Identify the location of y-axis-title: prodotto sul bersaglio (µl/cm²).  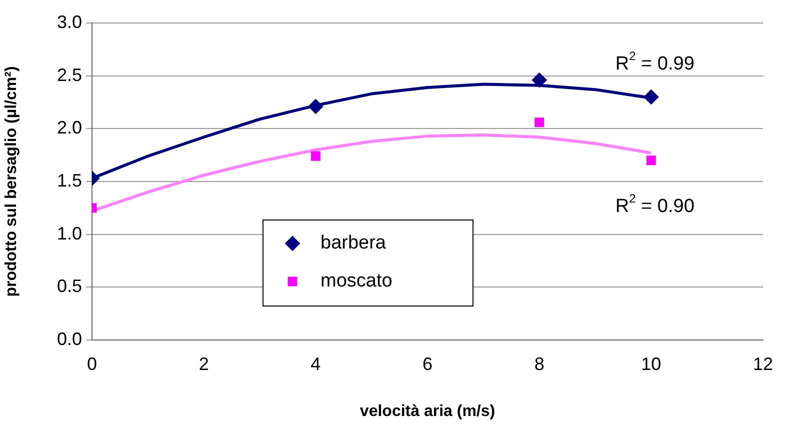
(11, 181).